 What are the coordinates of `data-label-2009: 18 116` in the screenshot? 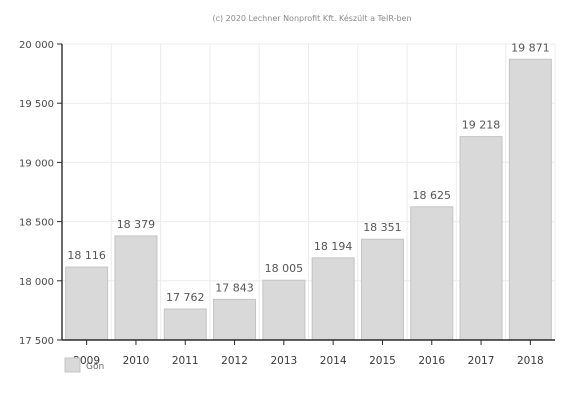 It's located at (86, 255).